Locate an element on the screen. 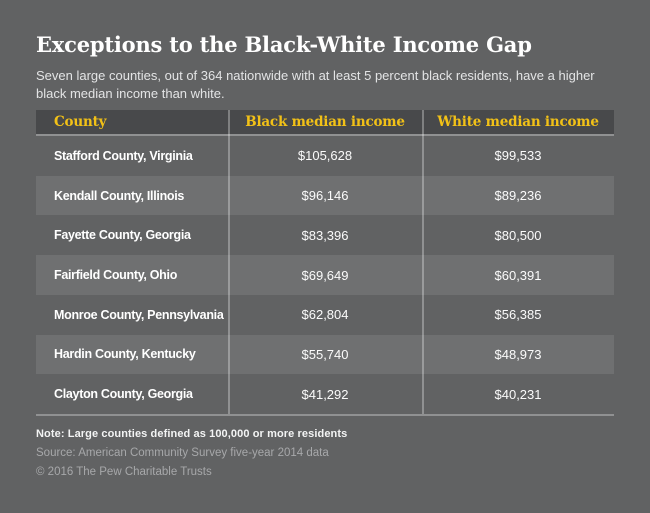 This screenshot has height=513, width=650. black-income-cell: $83,396 is located at coordinates (325, 235).